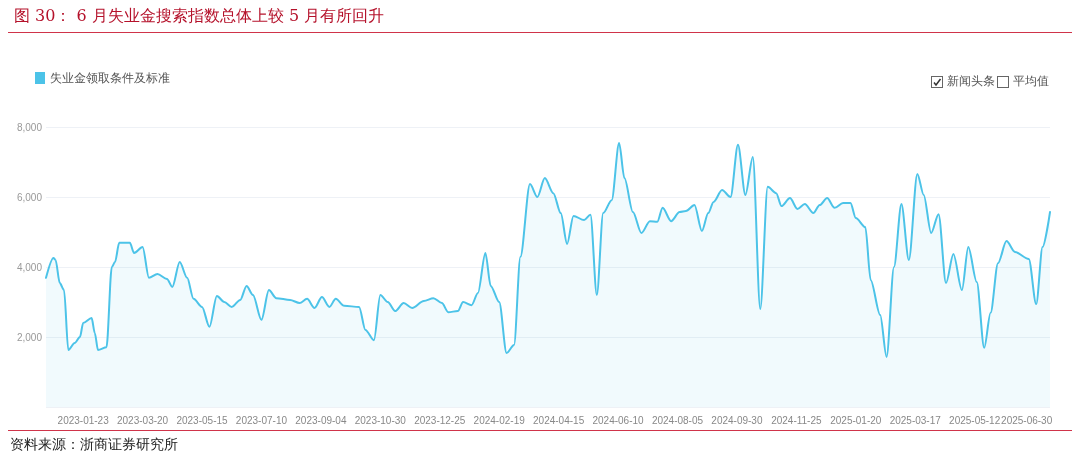 The image size is (1080, 467). I want to click on x-tick-label: 2024-06-10, so click(618, 420).